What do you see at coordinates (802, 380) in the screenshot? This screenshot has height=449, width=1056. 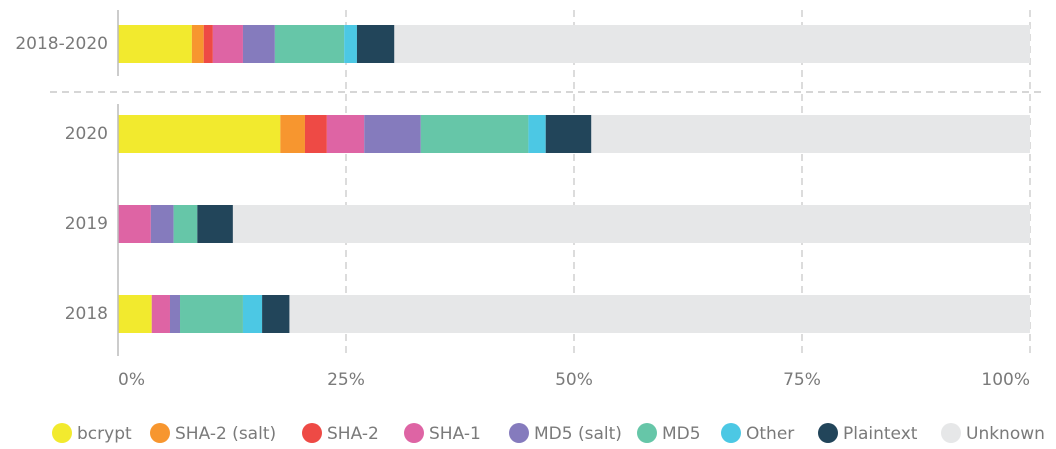 I see `x-tick-label: 75%` at bounding box center [802, 380].